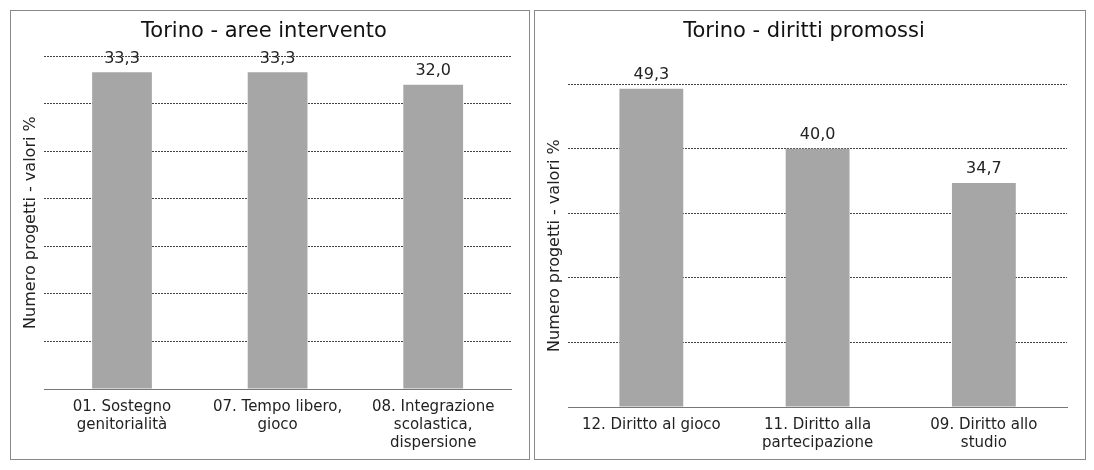 The height and width of the screenshot is (470, 1094). I want to click on data-label: 32,0, so click(433, 69).